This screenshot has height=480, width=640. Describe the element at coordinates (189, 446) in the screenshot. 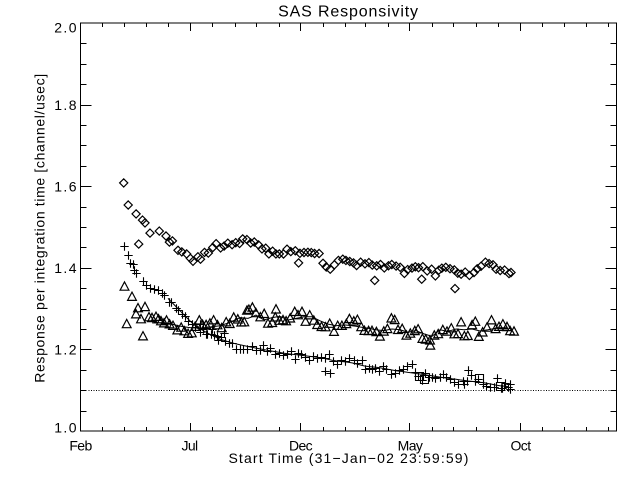

I see `svg-text: Jul` at that location.